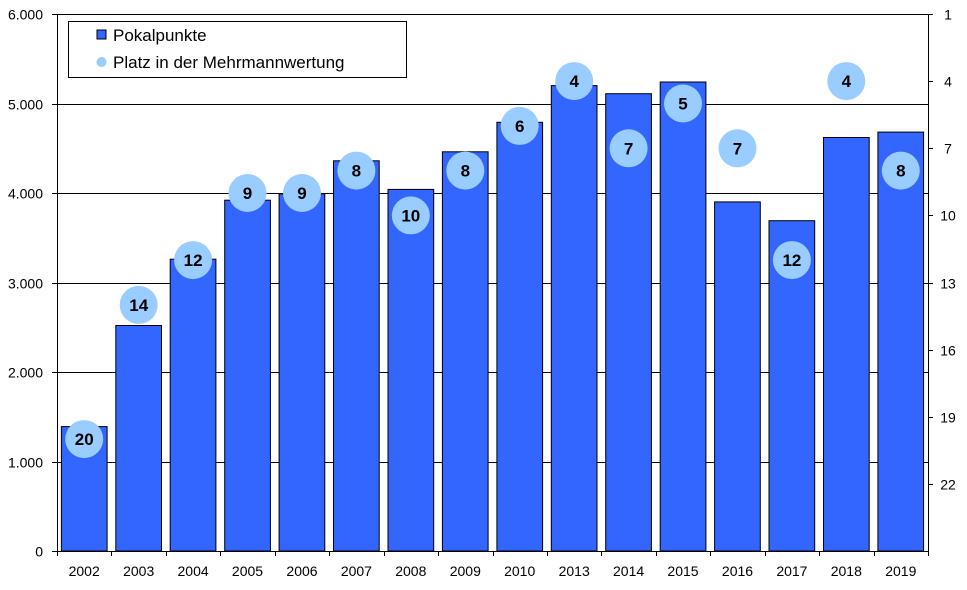  What do you see at coordinates (948, 418) in the screenshot?
I see `right-tick-label: 19` at bounding box center [948, 418].